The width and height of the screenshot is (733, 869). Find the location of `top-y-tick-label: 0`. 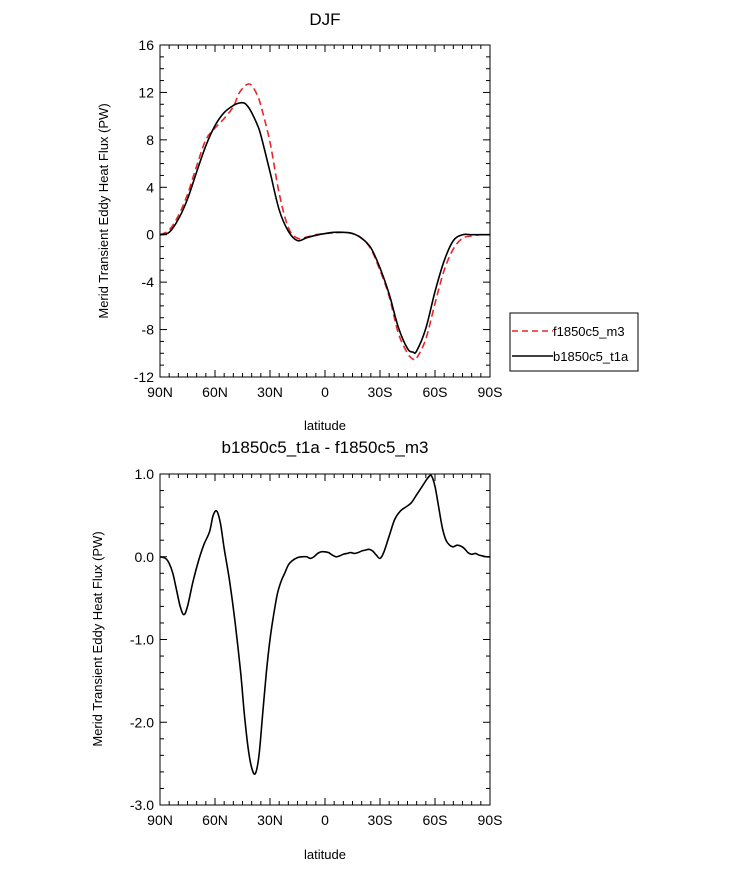

top-y-tick-label: 0 is located at coordinates (150, 235).